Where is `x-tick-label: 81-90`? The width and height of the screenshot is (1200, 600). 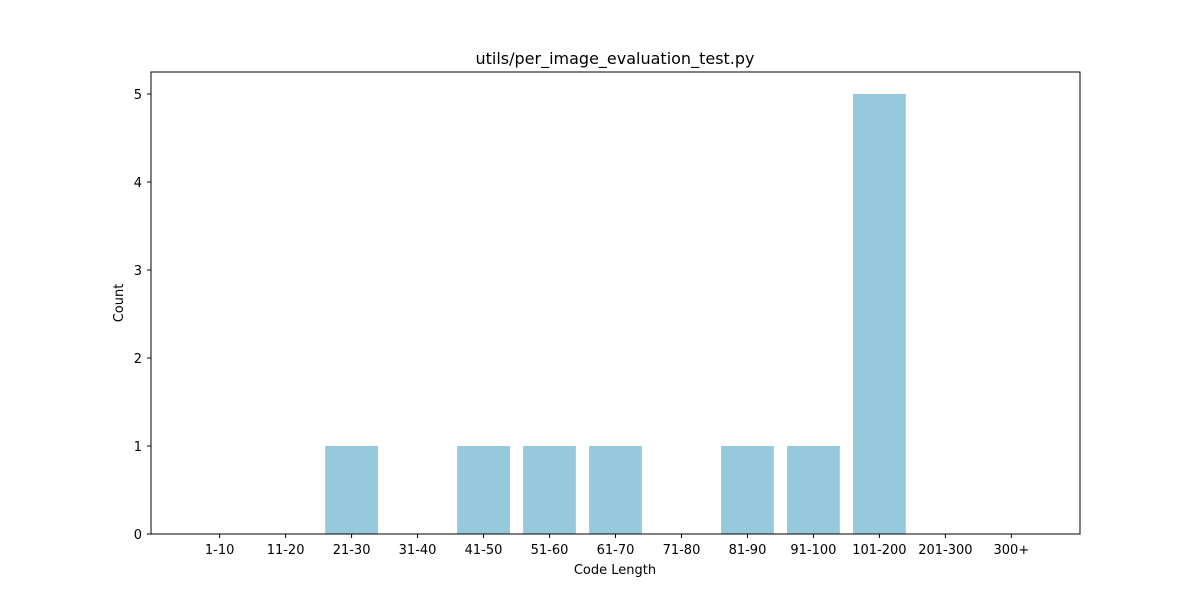
x-tick-label: 81-90 is located at coordinates (748, 550).